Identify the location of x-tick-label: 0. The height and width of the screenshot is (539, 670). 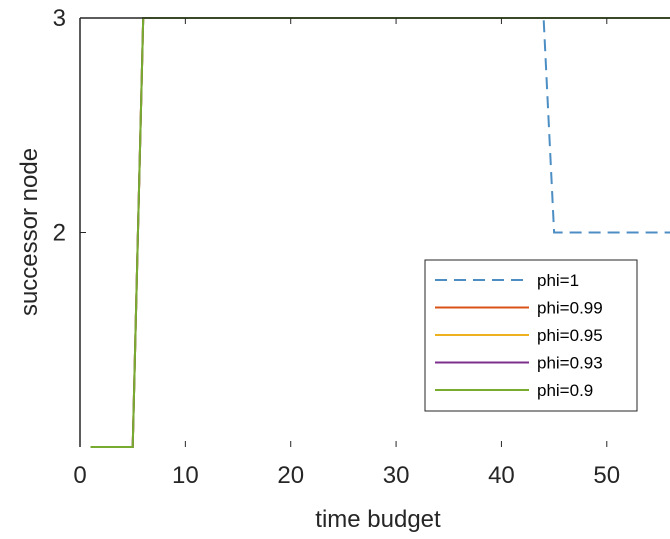
(79, 475).